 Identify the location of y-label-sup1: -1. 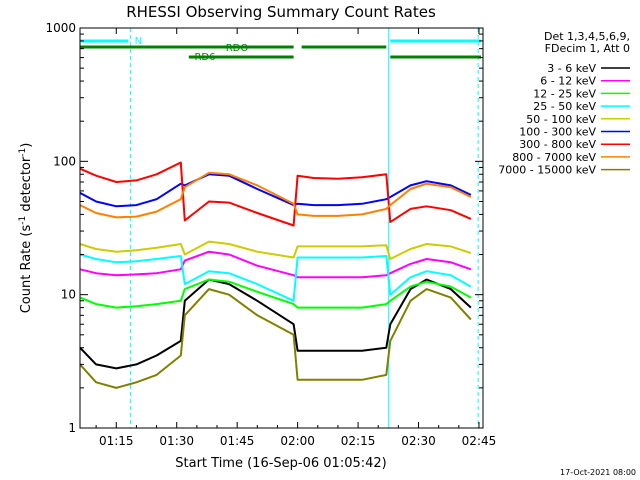
(23, 220).